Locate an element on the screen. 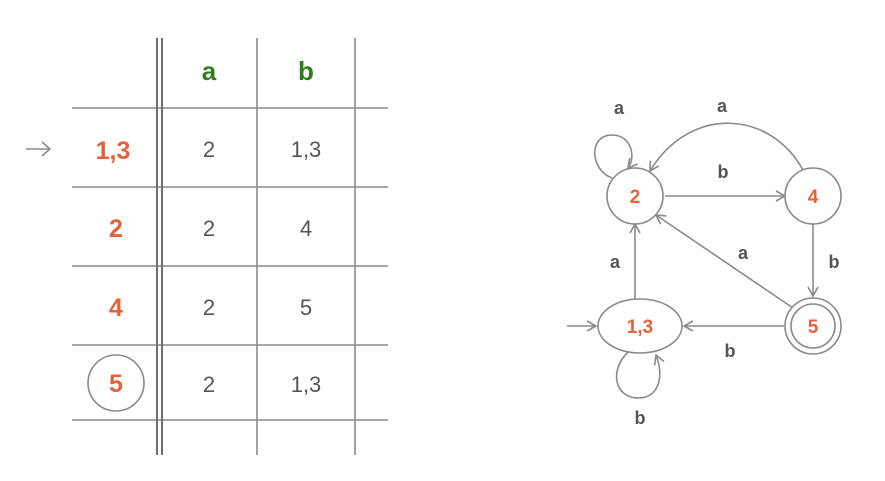 The image size is (885, 481). start-marker-arrow-icon is located at coordinates (39, 149).